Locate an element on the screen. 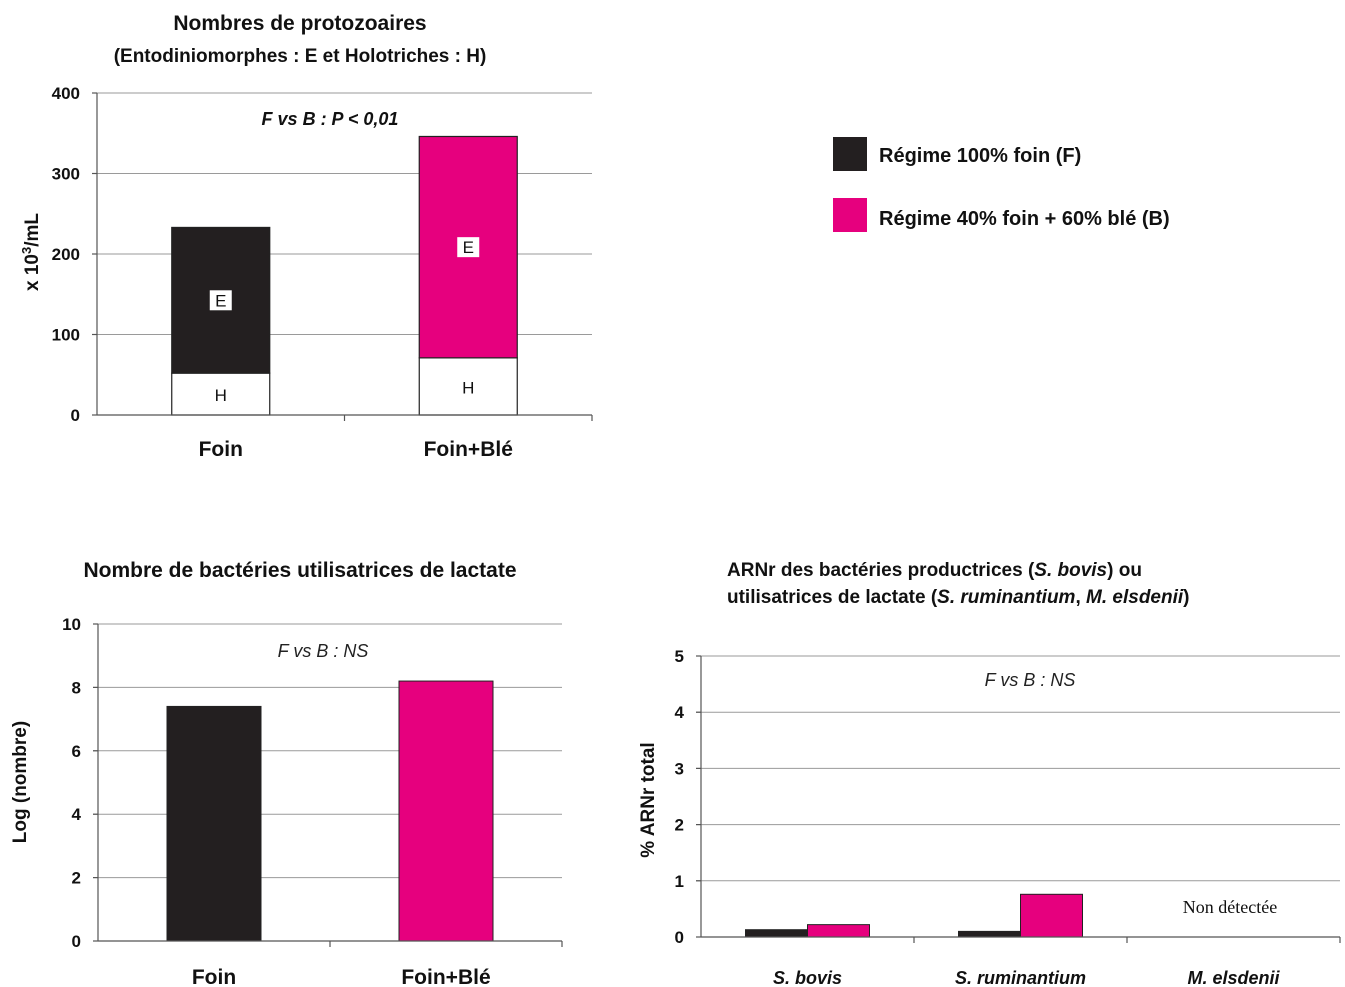  lactate-annotation: F vs B : NS is located at coordinates (323, 651).